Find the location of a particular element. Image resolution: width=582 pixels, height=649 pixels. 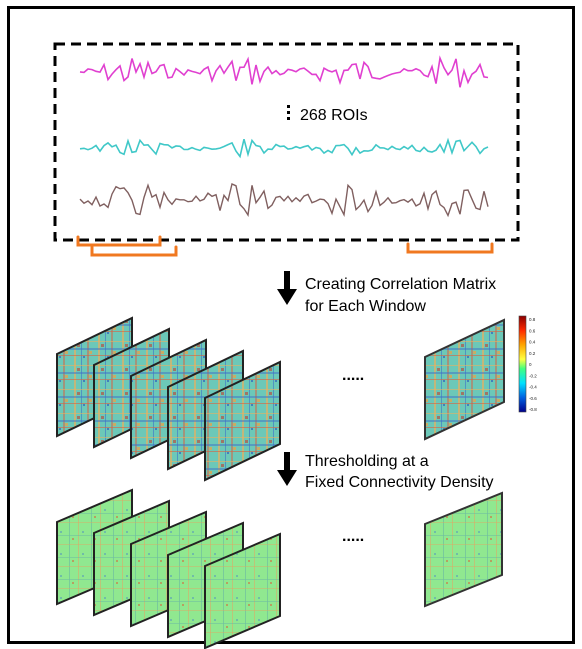

colorbar-tick-label: -0.8 is located at coordinates (533, 409).